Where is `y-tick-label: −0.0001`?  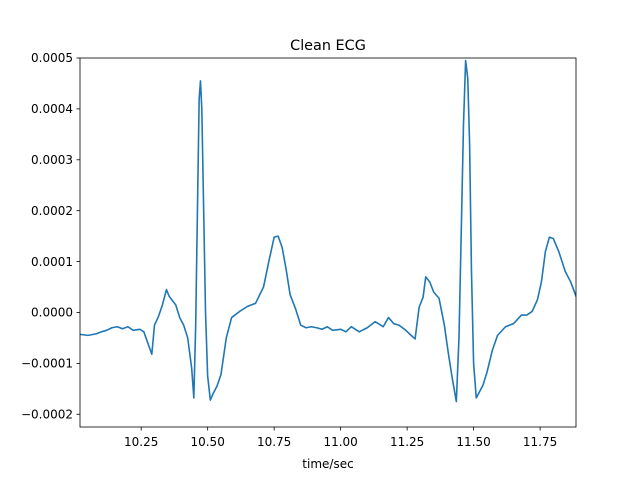 y-tick-label: −0.0001 is located at coordinates (47, 364).